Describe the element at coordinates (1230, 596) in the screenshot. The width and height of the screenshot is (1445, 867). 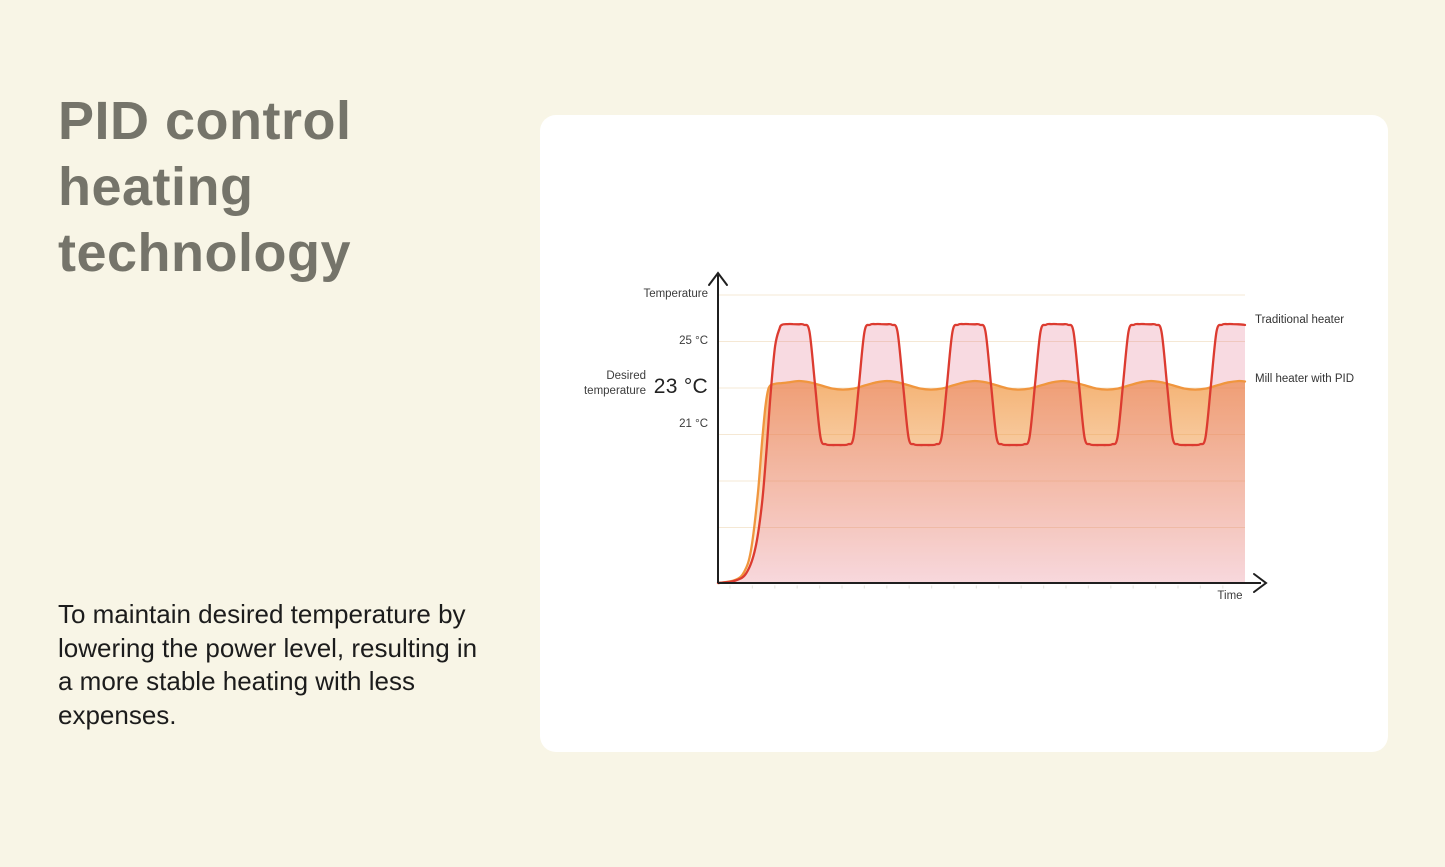
I see `x-axis-title: Time` at that location.